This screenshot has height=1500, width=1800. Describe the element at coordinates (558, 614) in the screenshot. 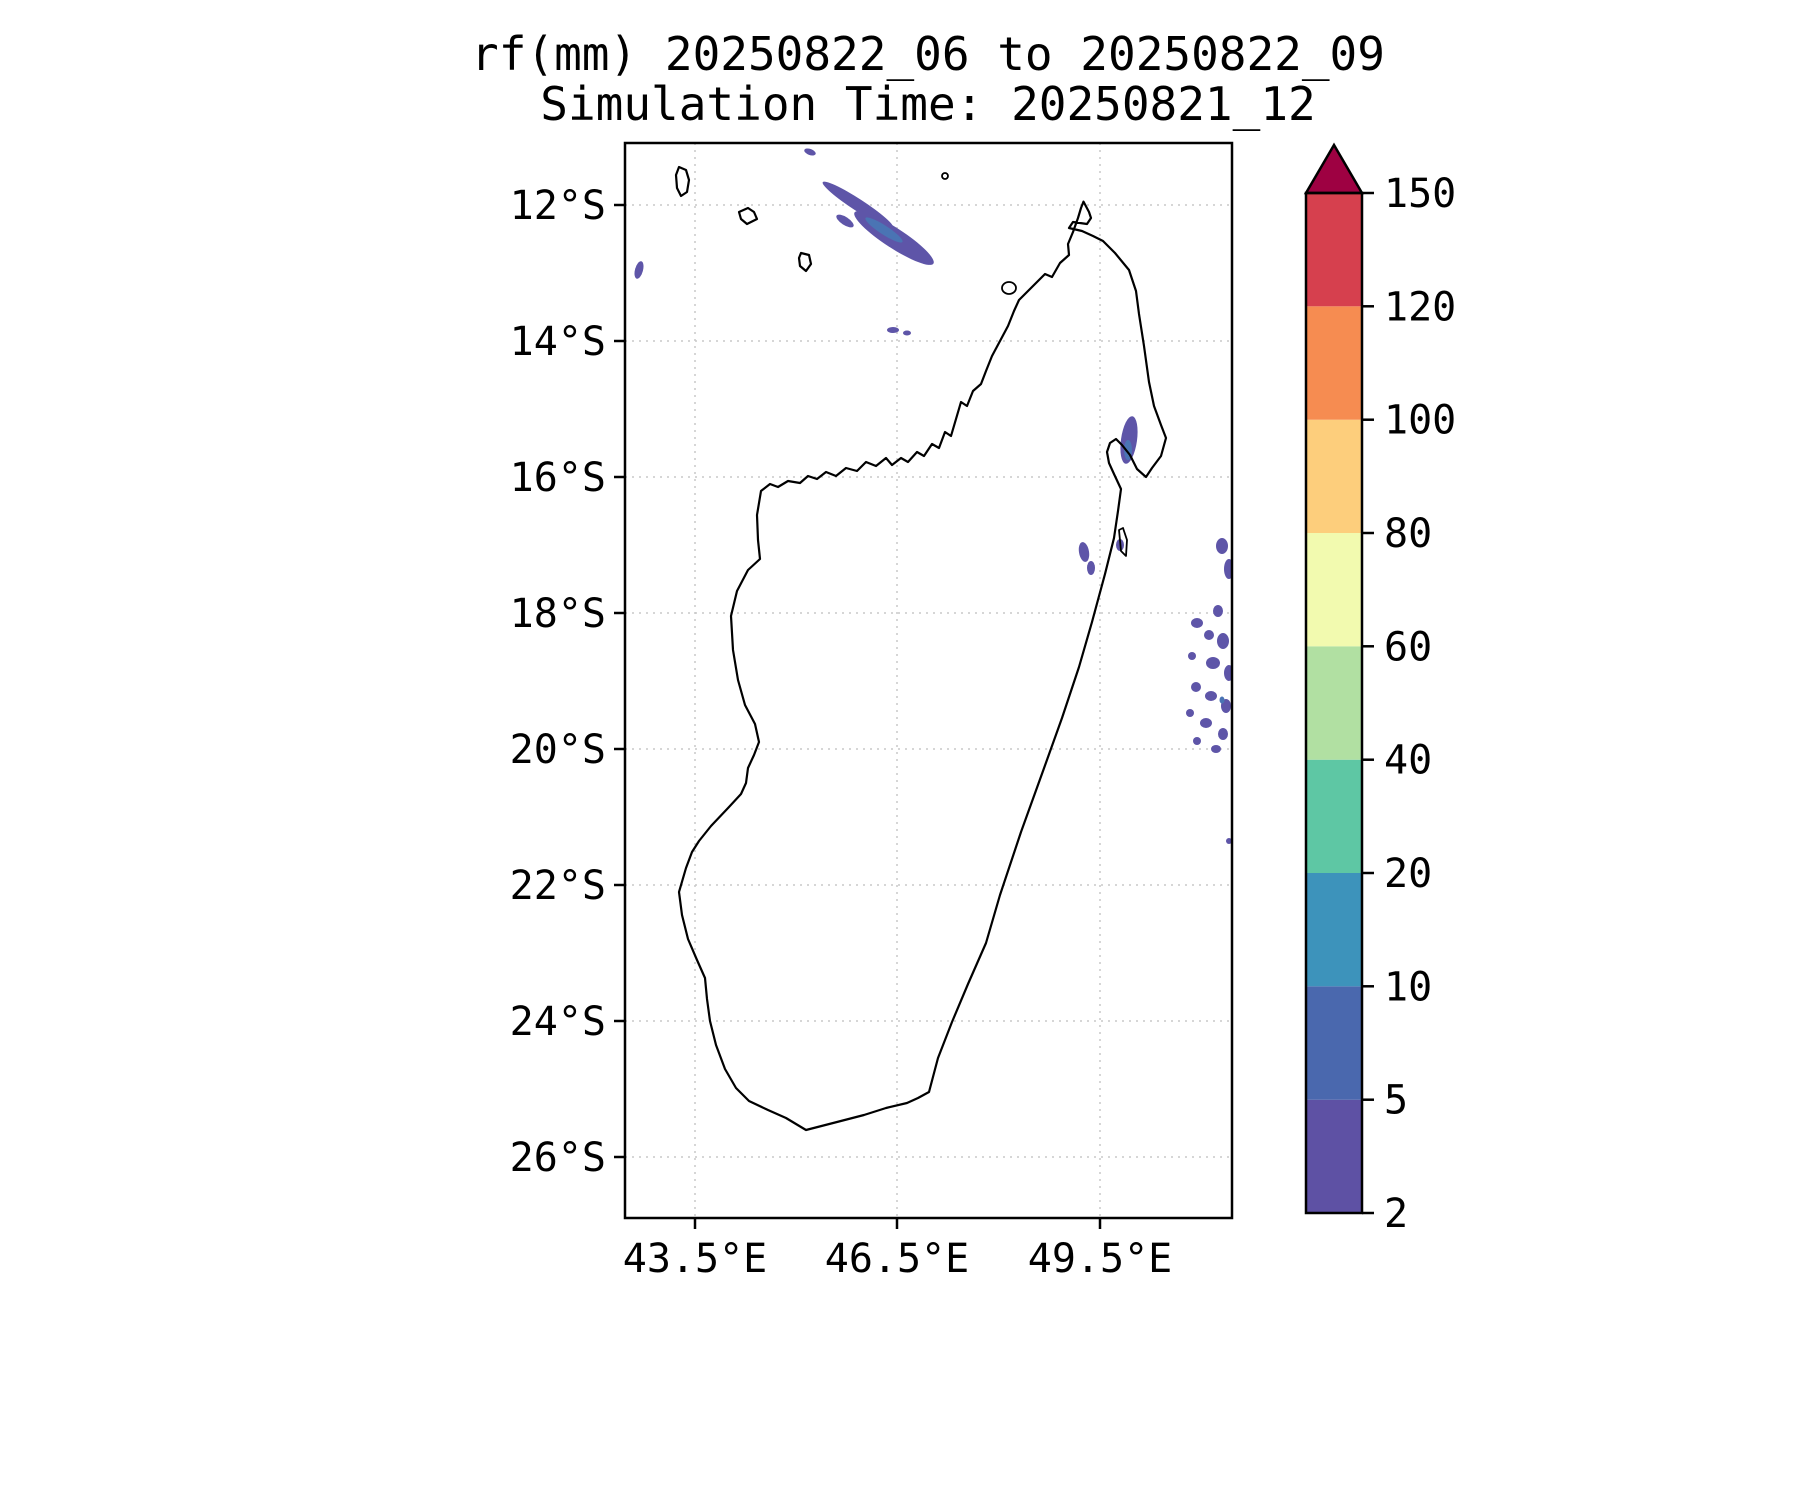

I see `y-tick-label: 18°S` at that location.